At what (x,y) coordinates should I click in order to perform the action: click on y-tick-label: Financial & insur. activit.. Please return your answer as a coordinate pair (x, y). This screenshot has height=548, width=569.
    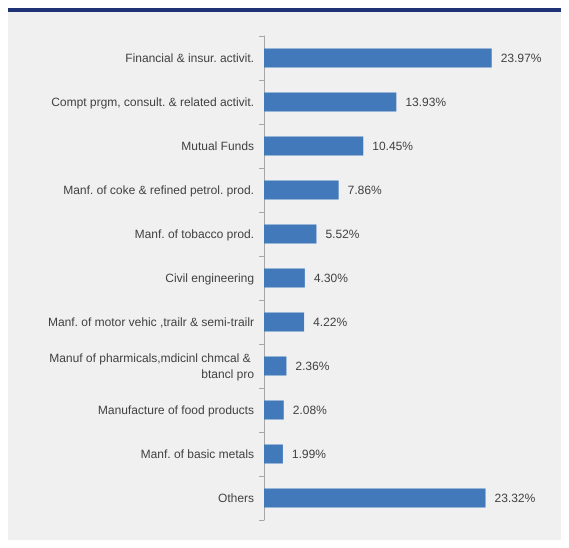
    Looking at the image, I should click on (189, 58).